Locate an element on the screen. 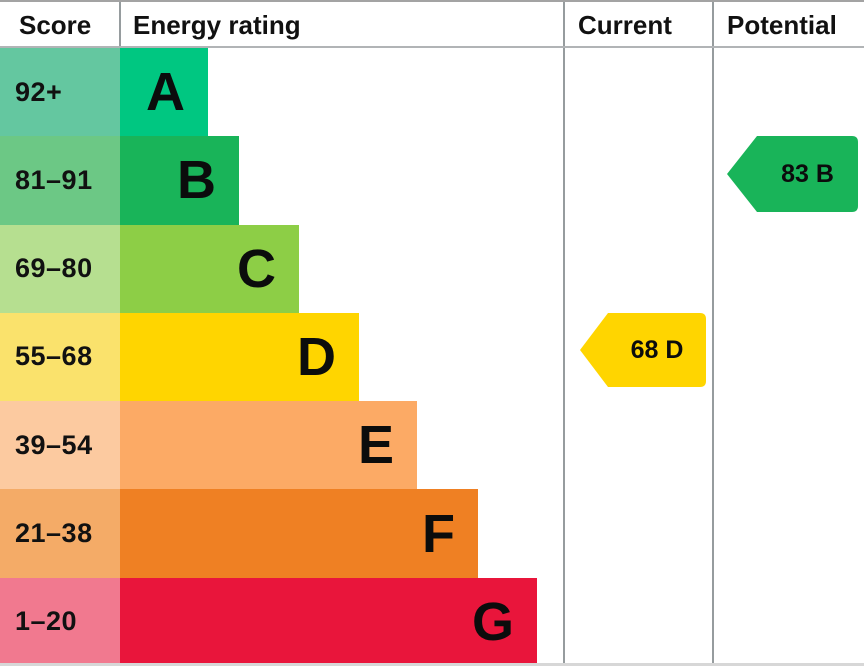 The height and width of the screenshot is (666, 864). band-row: 69–80 C is located at coordinates (432, 268).